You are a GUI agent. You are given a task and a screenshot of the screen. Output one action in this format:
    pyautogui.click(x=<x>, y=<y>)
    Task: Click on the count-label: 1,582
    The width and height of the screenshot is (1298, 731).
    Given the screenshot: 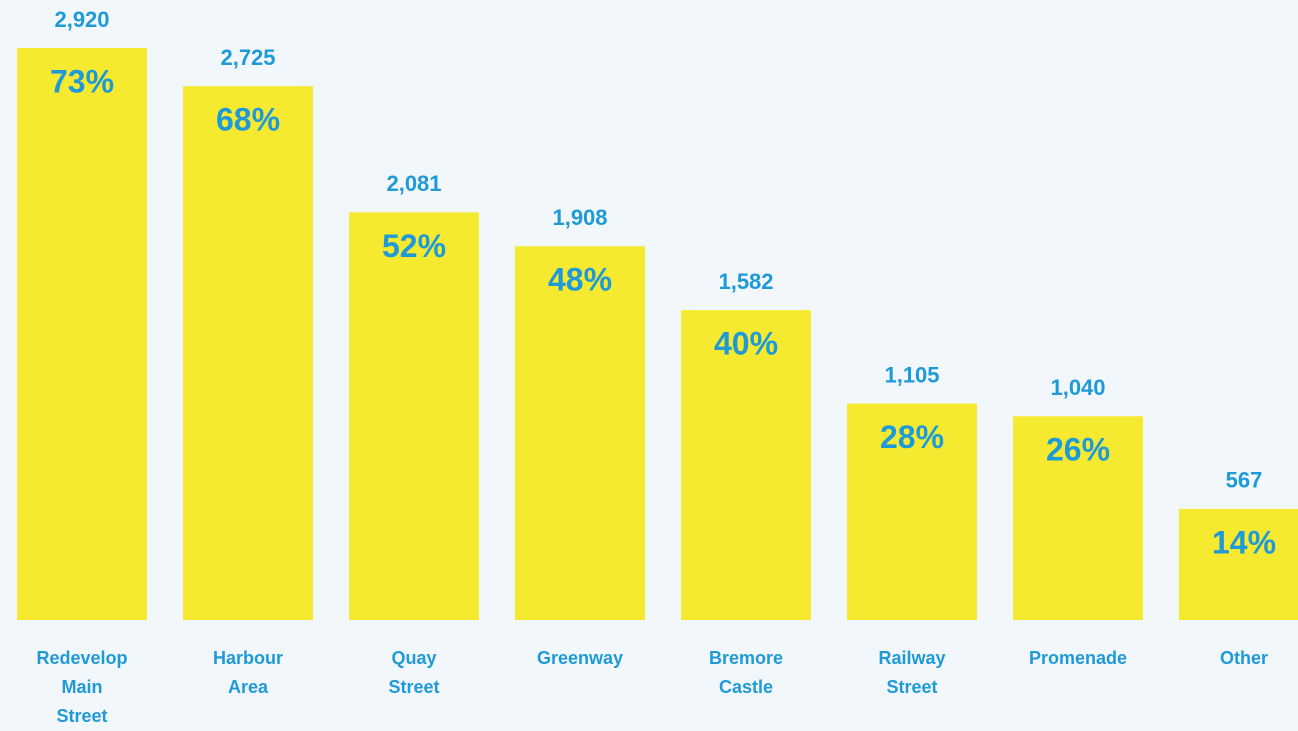 What is the action you would take?
    pyautogui.click(x=745, y=281)
    